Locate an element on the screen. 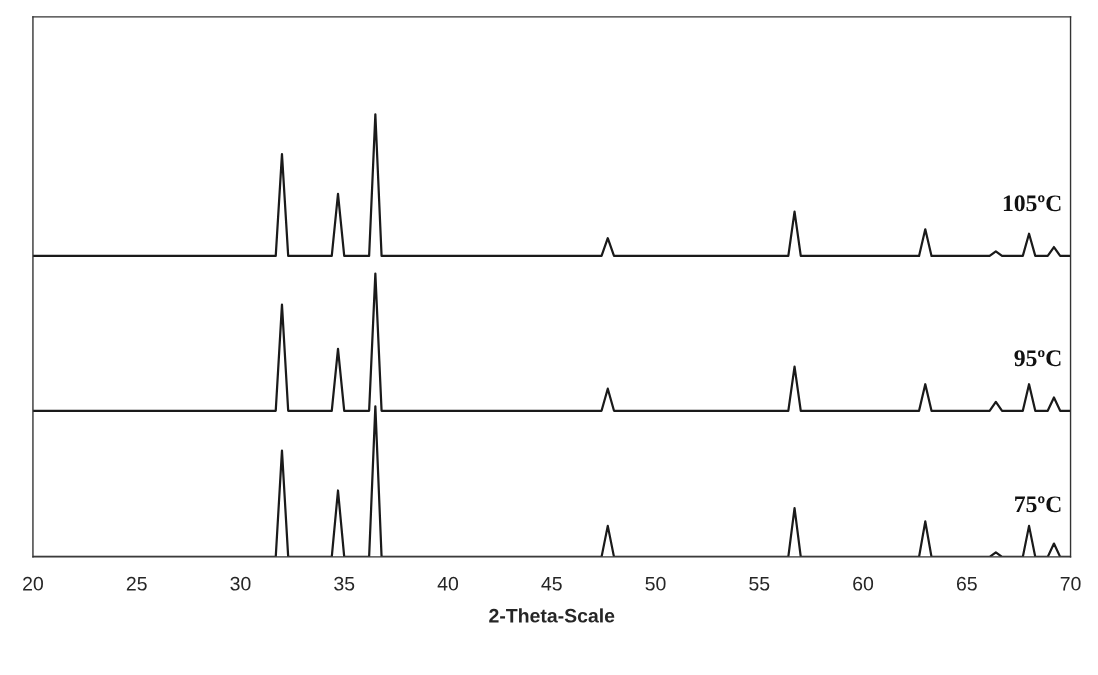 Image resolution: width=1098 pixels, height=675 pixels. x-tick-label: 40 is located at coordinates (448, 583).